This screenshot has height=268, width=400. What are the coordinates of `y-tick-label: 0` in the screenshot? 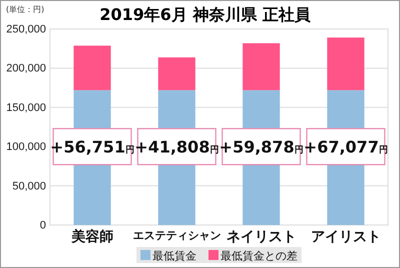 It's located at (43, 226).